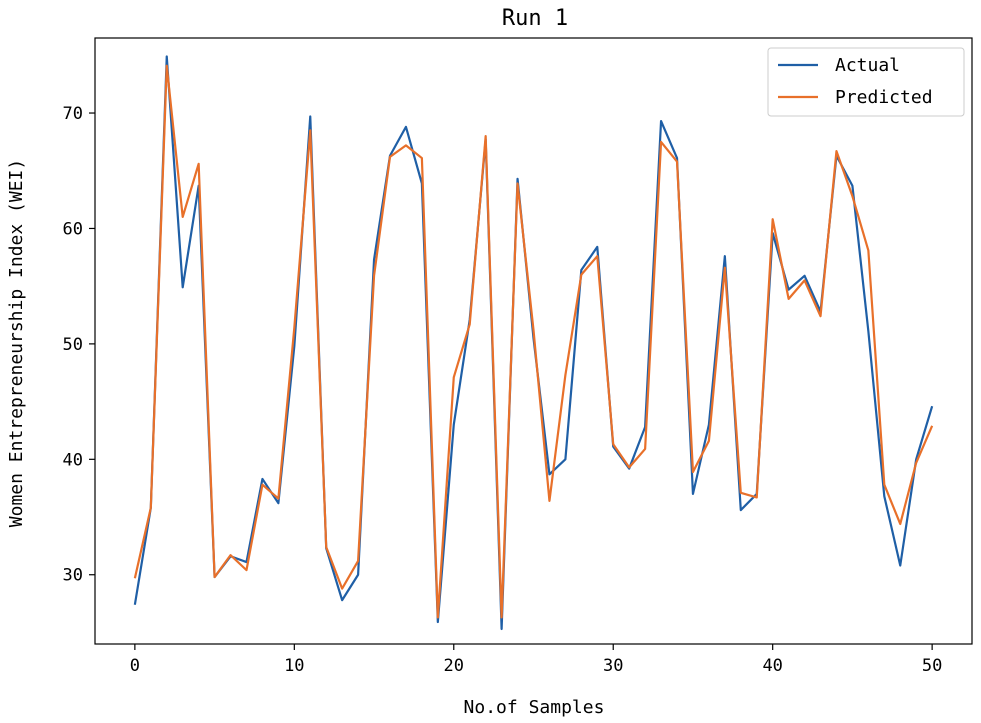 The height and width of the screenshot is (723, 981). Describe the element at coordinates (73, 229) in the screenshot. I see `y-tick-label: 60` at that location.